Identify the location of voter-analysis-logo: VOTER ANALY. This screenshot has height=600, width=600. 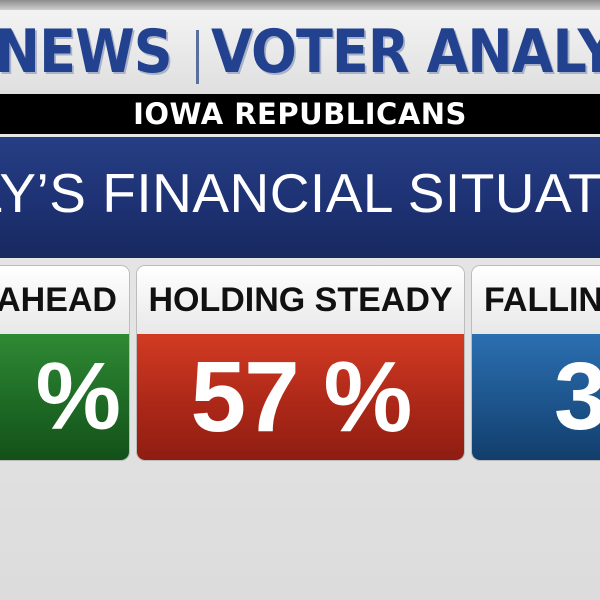
(405, 52).